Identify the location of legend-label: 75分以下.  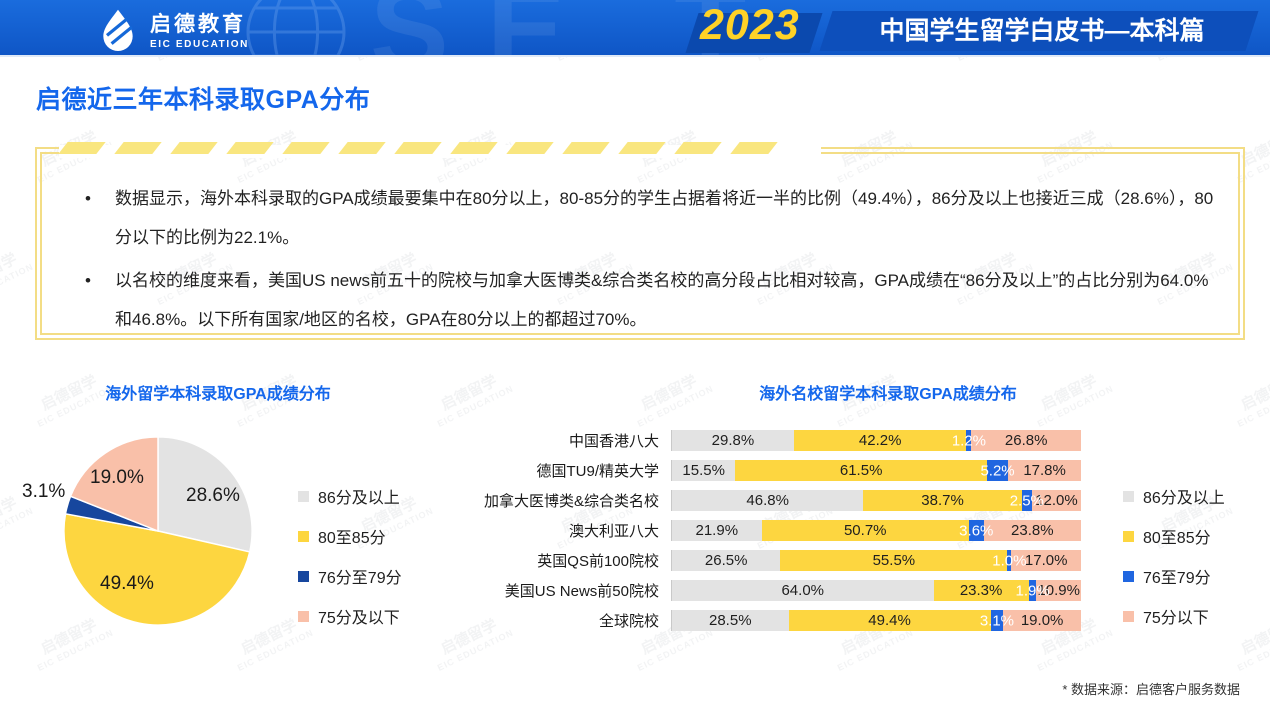
(1176, 618).